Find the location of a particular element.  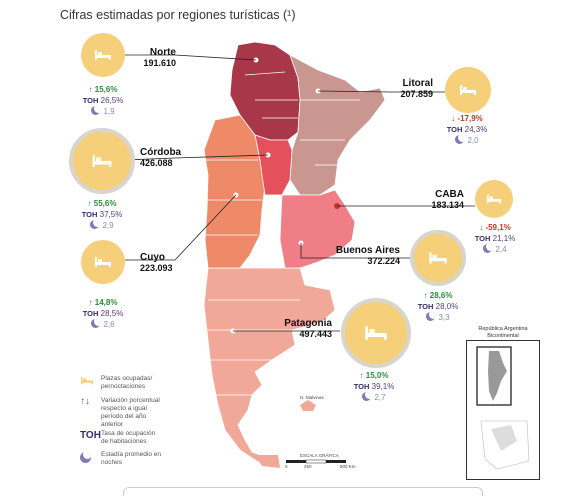

stats-cuyo: ↑ 14,8% TOH 28,5% 2,6 is located at coordinates (103, 313).